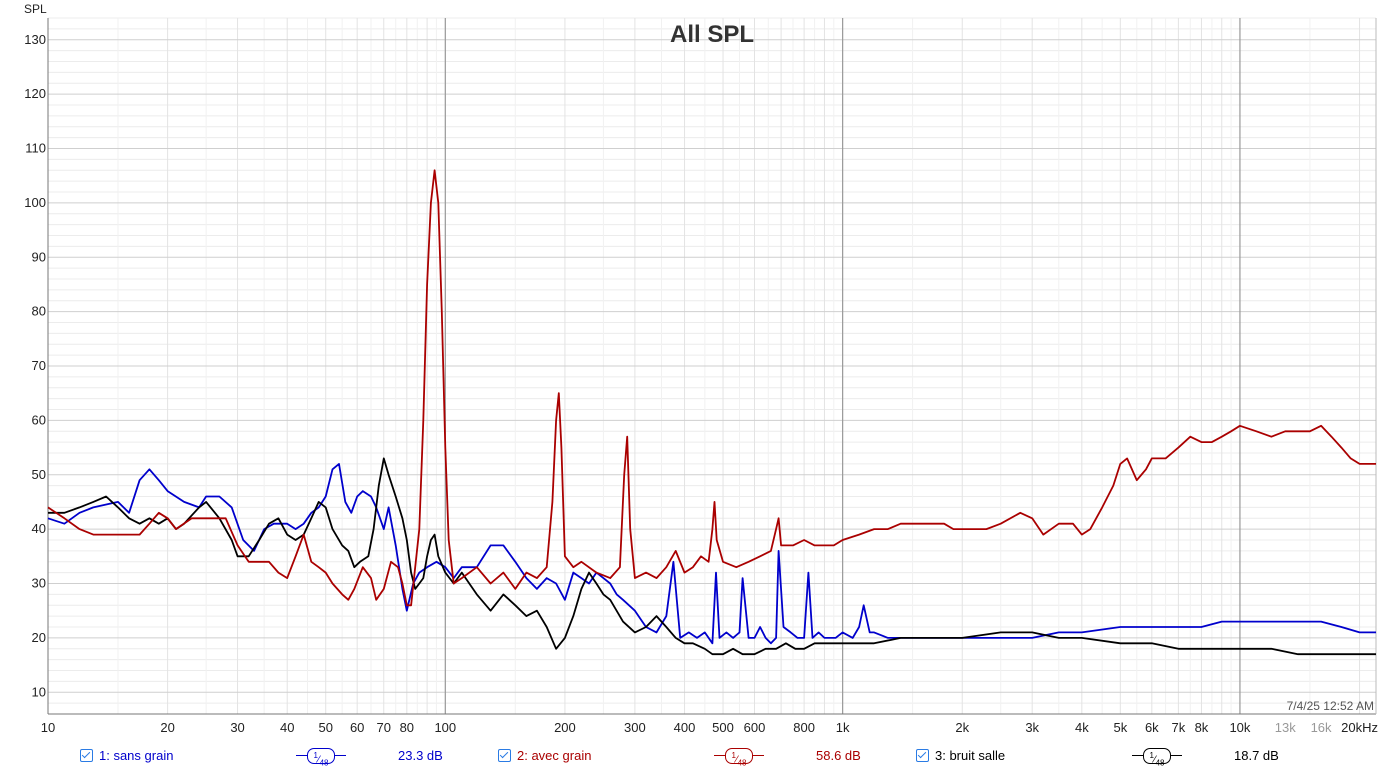 The image size is (1400, 773). I want to click on legend-item-avec-grain: 2: avec grain, so click(544, 755).